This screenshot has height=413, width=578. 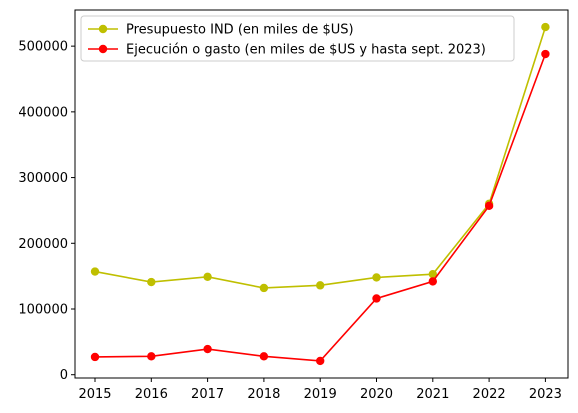 I want to click on x-tick-label: 2022, so click(x=489, y=394).